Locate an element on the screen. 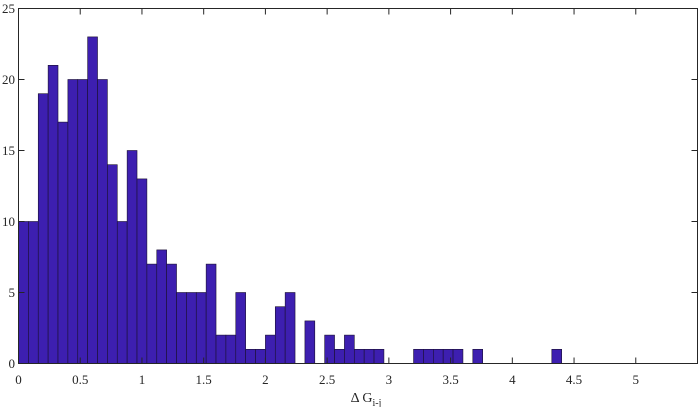 The height and width of the screenshot is (407, 699). y-tick-label: 25 is located at coordinates (8, 8).